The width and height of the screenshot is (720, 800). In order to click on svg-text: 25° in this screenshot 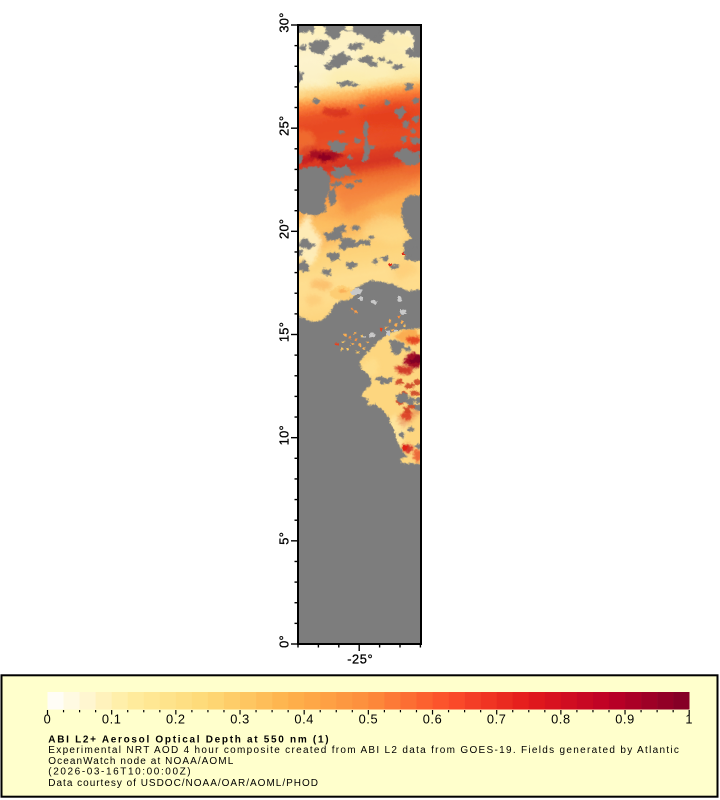, I will do `click(284, 126)`.